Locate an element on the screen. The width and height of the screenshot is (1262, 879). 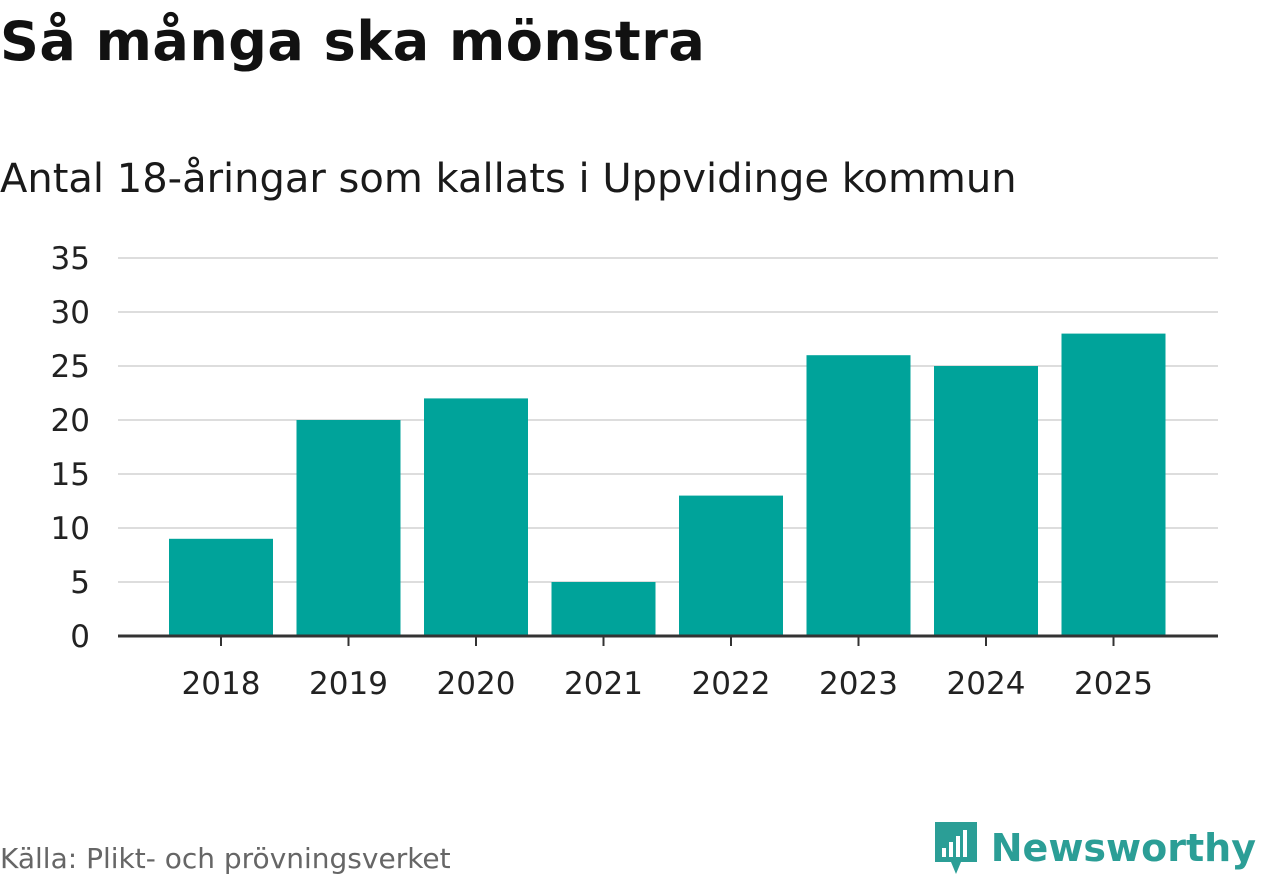
bar-2022 is located at coordinates (731, 565).